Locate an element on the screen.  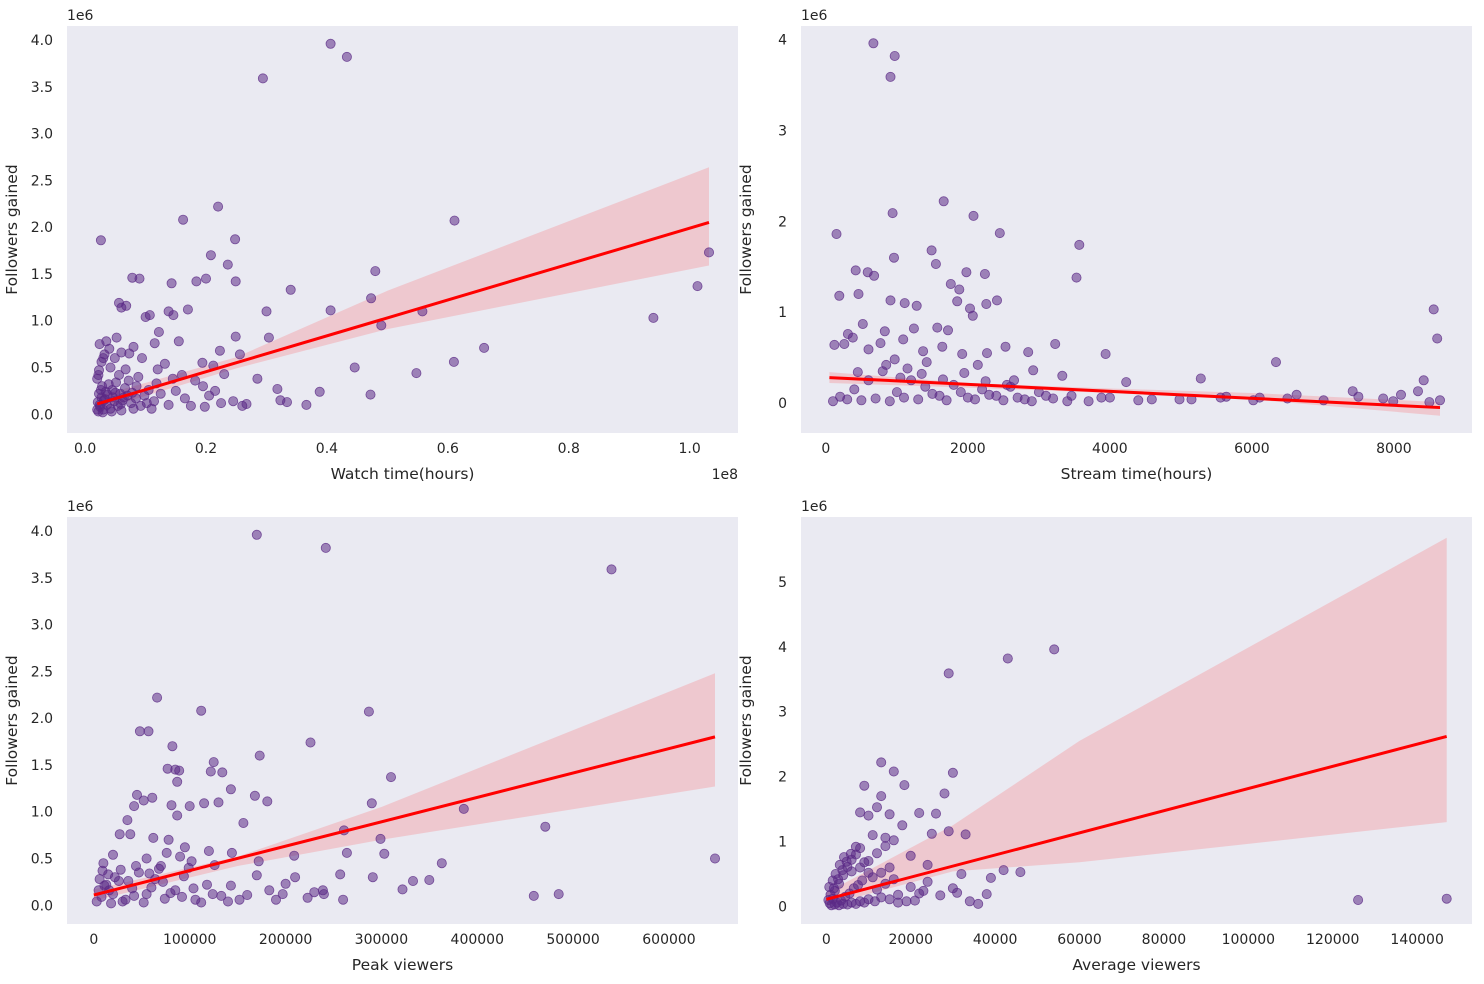
y-tick-label: 0 is located at coordinates (782, 907).